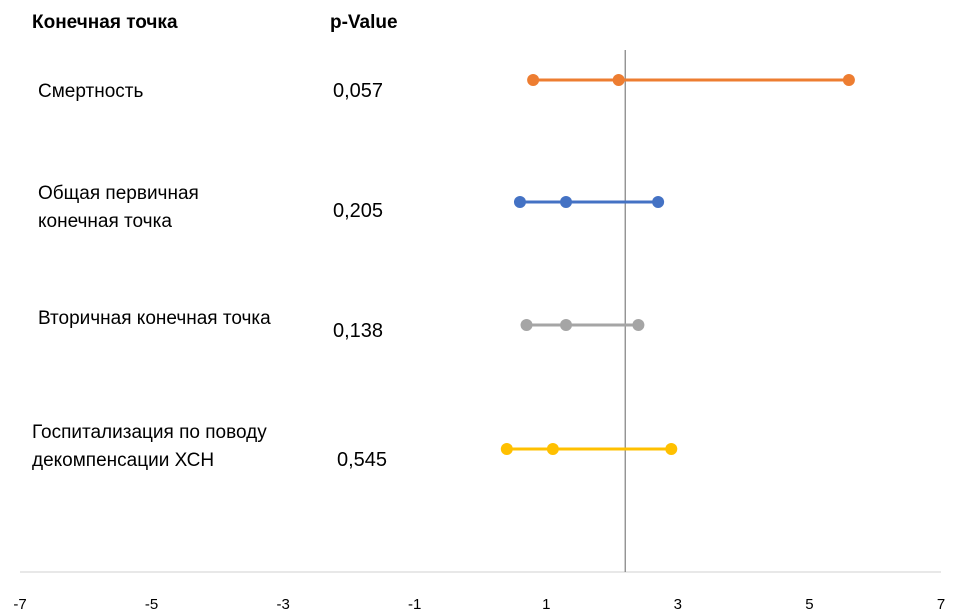 This screenshot has height=613, width=957. What do you see at coordinates (154, 318) in the screenshot?
I see `row-label-secondary-endpoint: Вторичная конечная точка` at bounding box center [154, 318].